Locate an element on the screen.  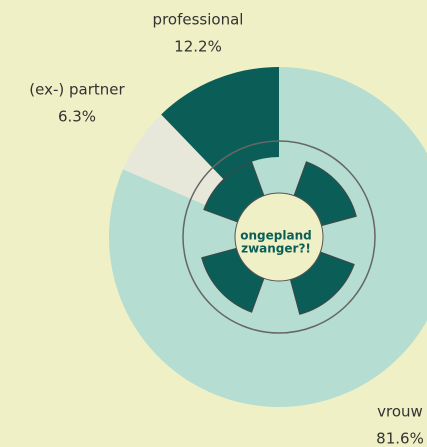
center-text: zwanger?! is located at coordinates (276, 249).